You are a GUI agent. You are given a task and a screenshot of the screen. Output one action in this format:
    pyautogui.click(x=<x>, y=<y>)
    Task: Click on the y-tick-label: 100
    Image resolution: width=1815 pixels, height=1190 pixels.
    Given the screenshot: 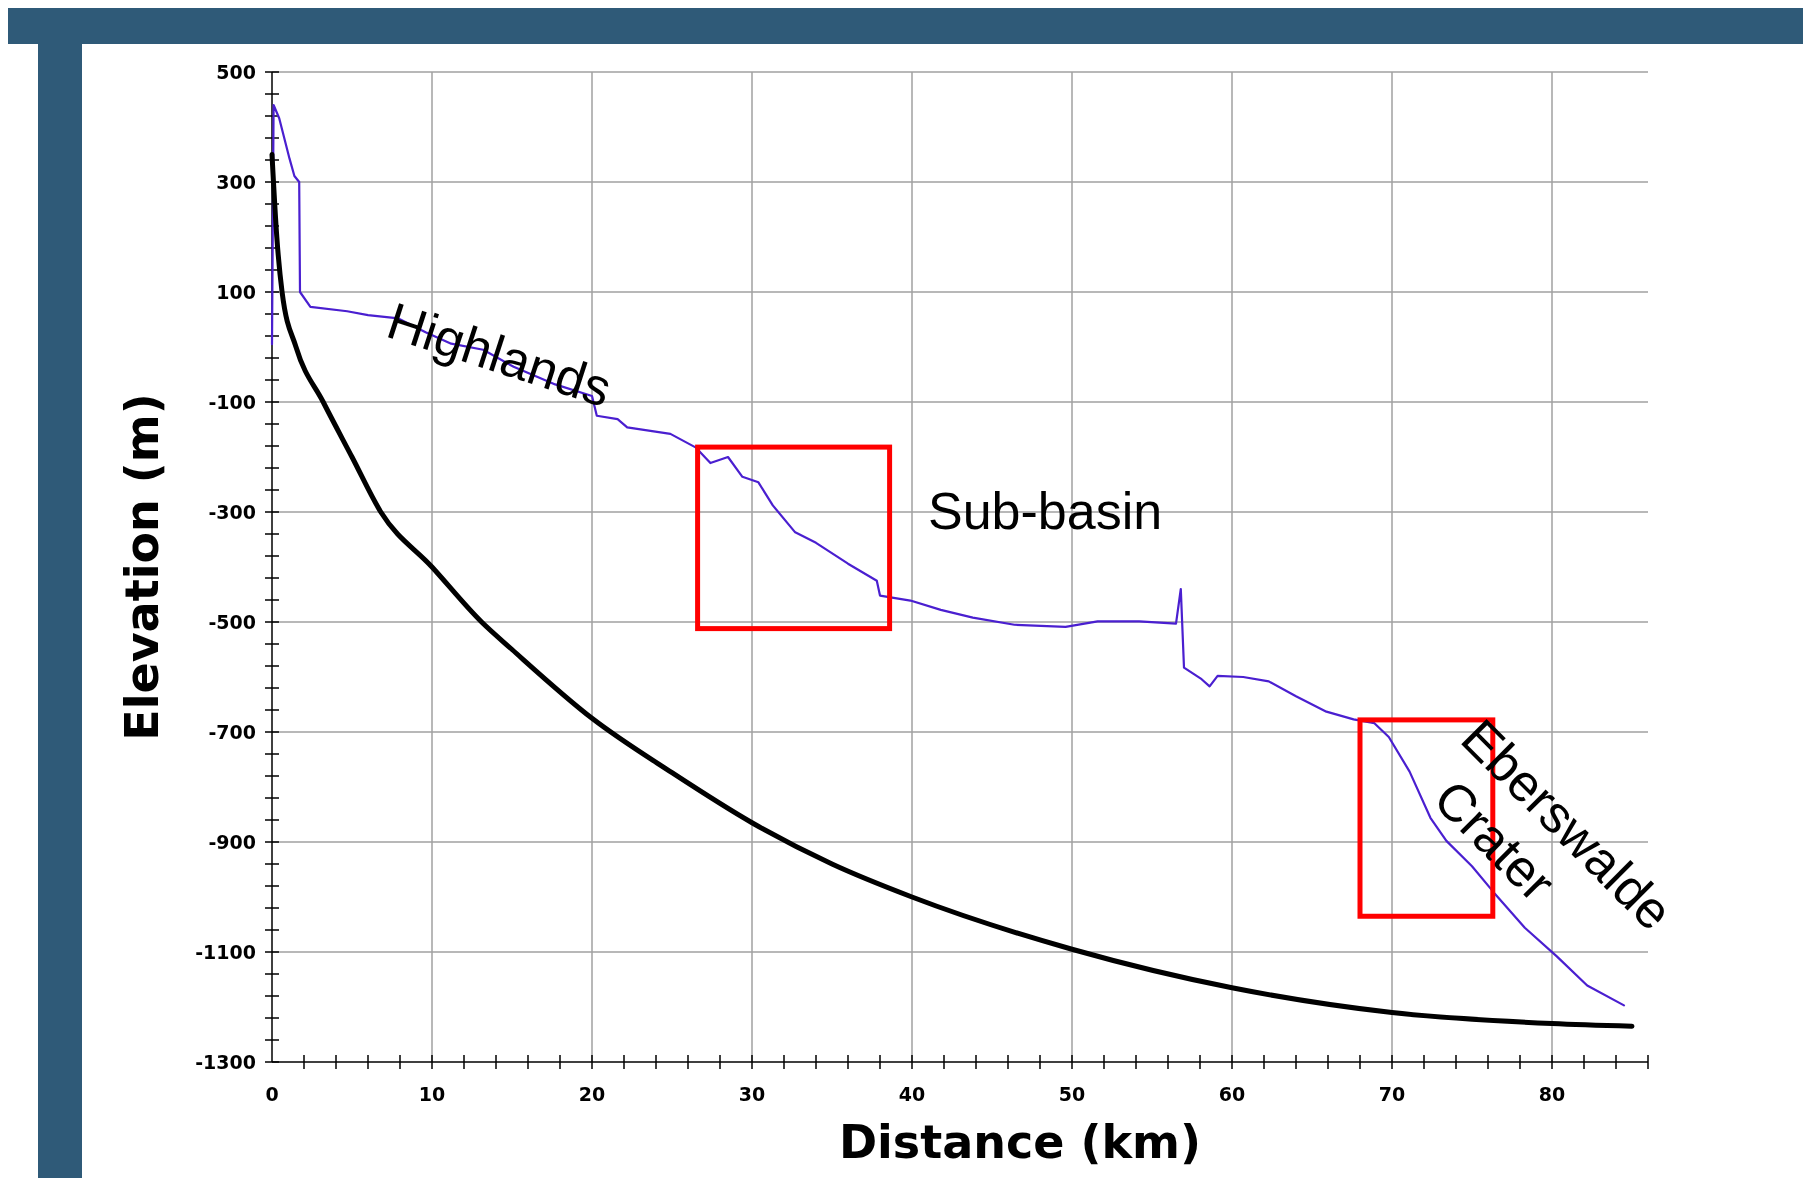 What is the action you would take?
    pyautogui.click(x=236, y=291)
    